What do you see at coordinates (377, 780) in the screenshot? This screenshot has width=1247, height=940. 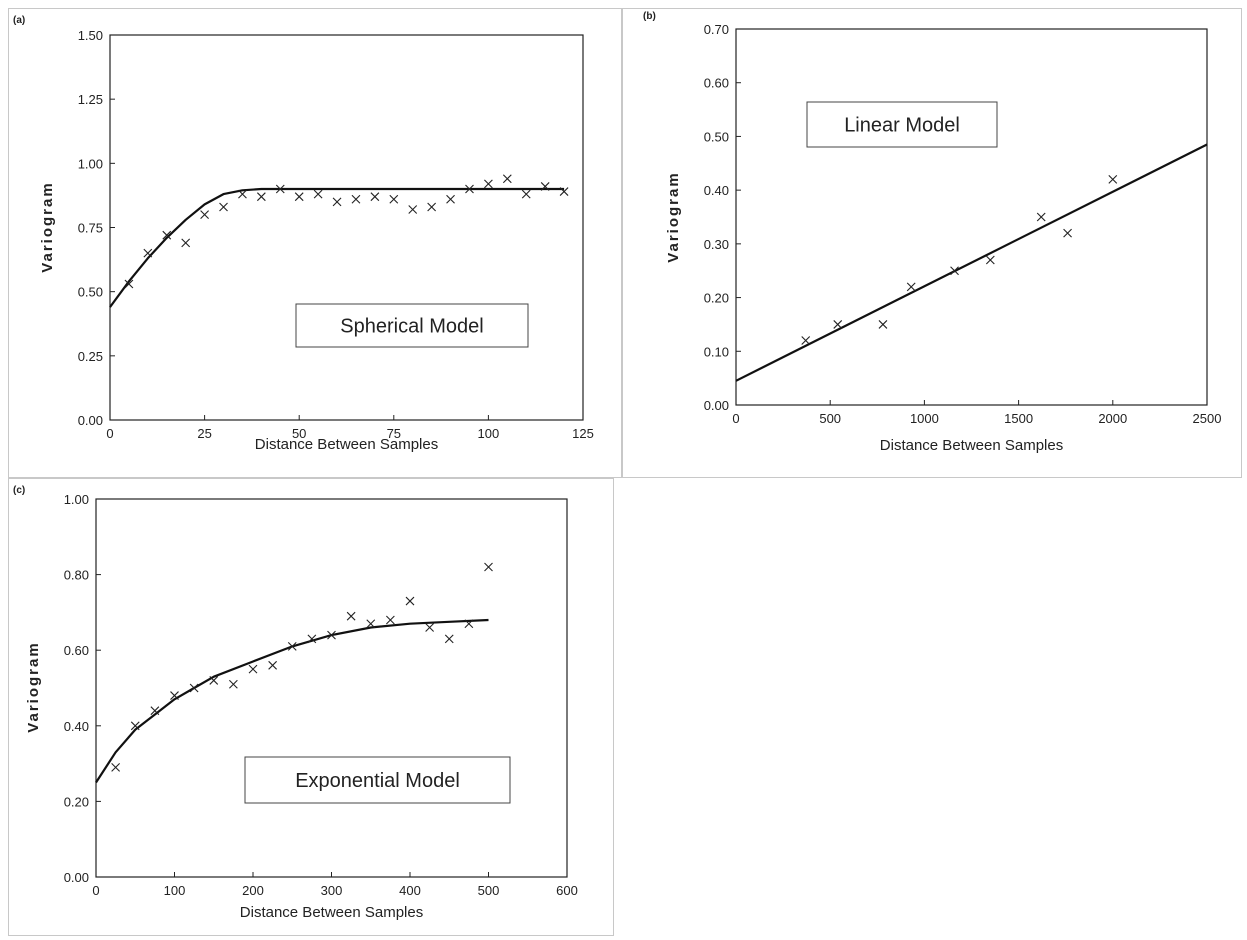 I see `model-annotation-box` at bounding box center [377, 780].